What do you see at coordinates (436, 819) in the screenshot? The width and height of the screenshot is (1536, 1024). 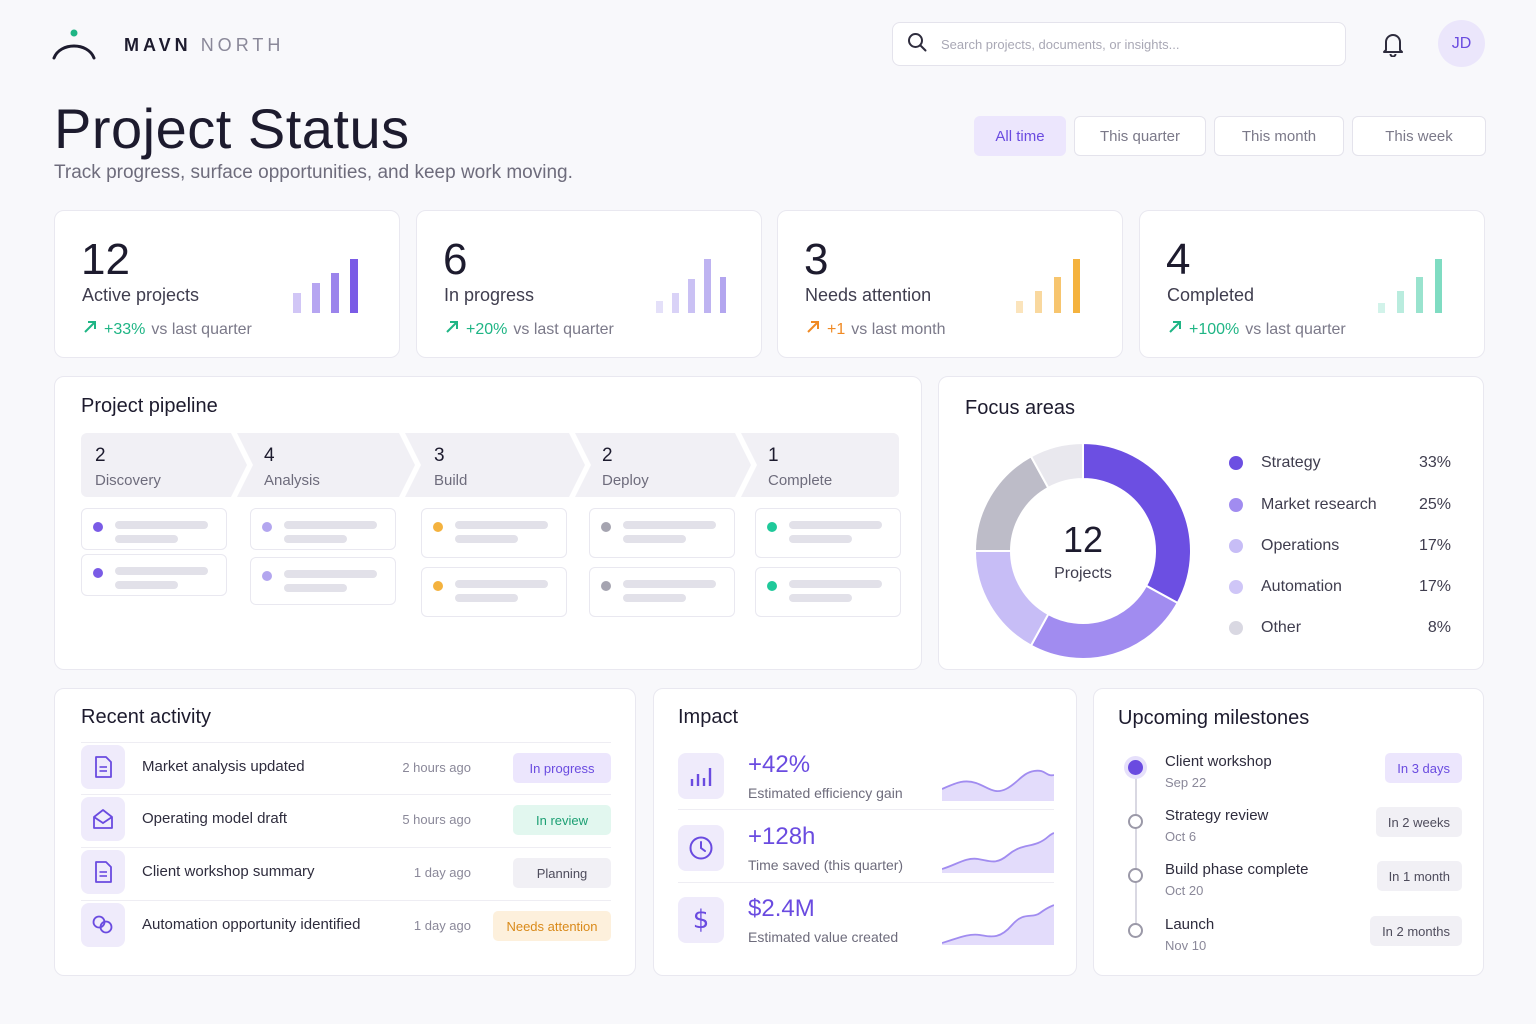 I see `activity-time: 5 hours ago` at bounding box center [436, 819].